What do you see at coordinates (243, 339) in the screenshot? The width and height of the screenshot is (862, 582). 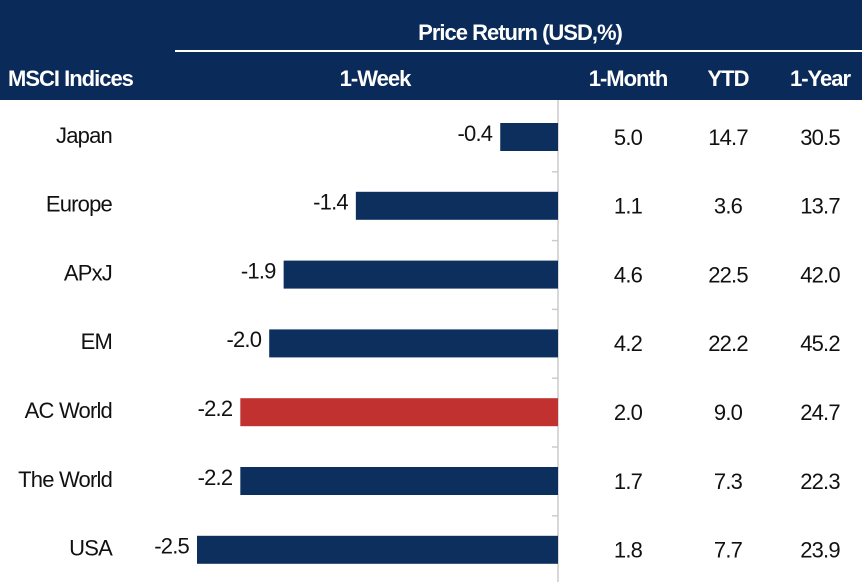 I see `value-label: -2.0` at bounding box center [243, 339].